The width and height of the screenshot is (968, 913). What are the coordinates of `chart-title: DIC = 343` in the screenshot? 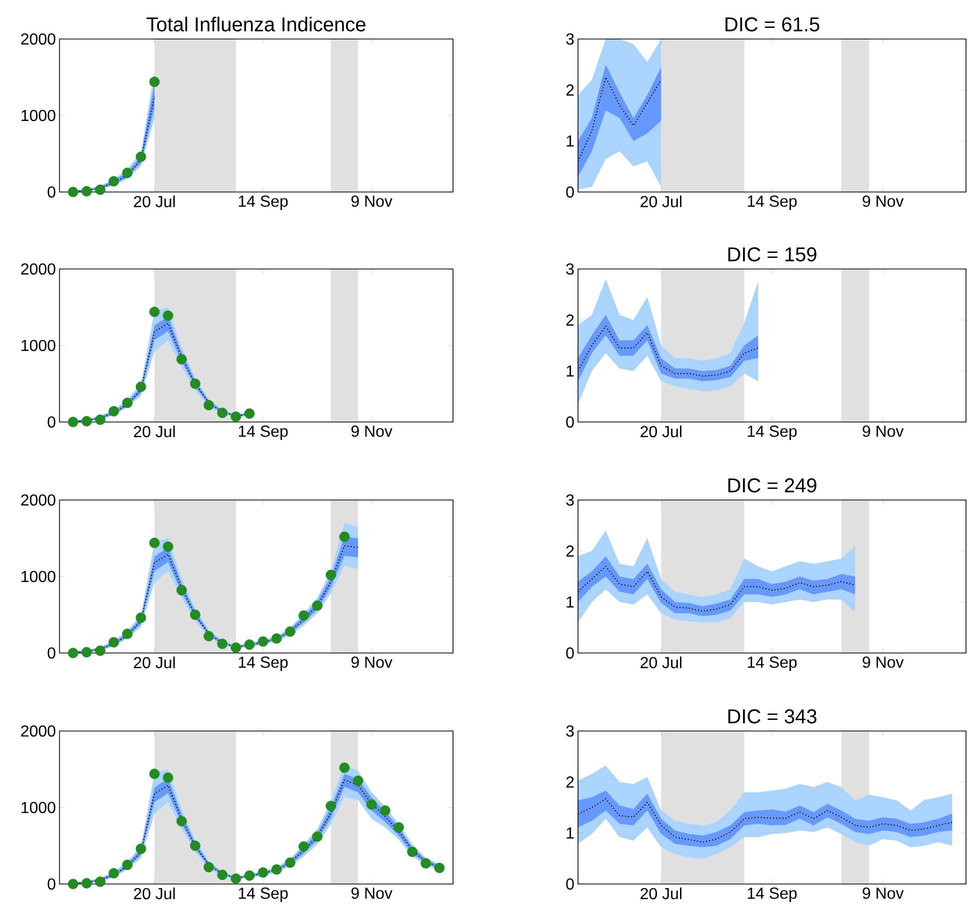 It's located at (772, 716).